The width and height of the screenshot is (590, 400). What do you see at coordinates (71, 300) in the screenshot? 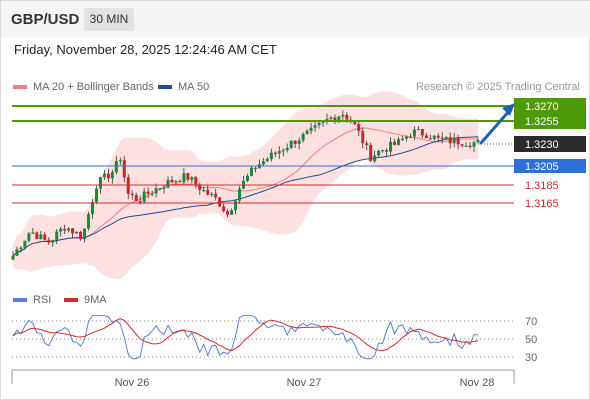
I see `ma9-swatch` at bounding box center [71, 300].